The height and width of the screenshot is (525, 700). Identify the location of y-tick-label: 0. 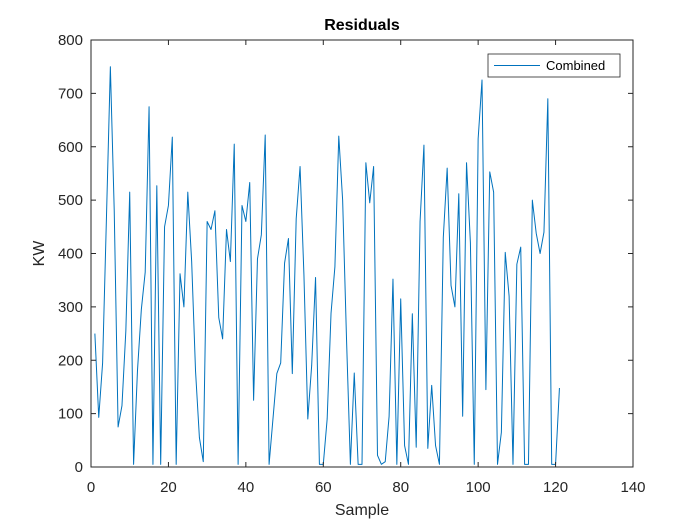
(79, 467).